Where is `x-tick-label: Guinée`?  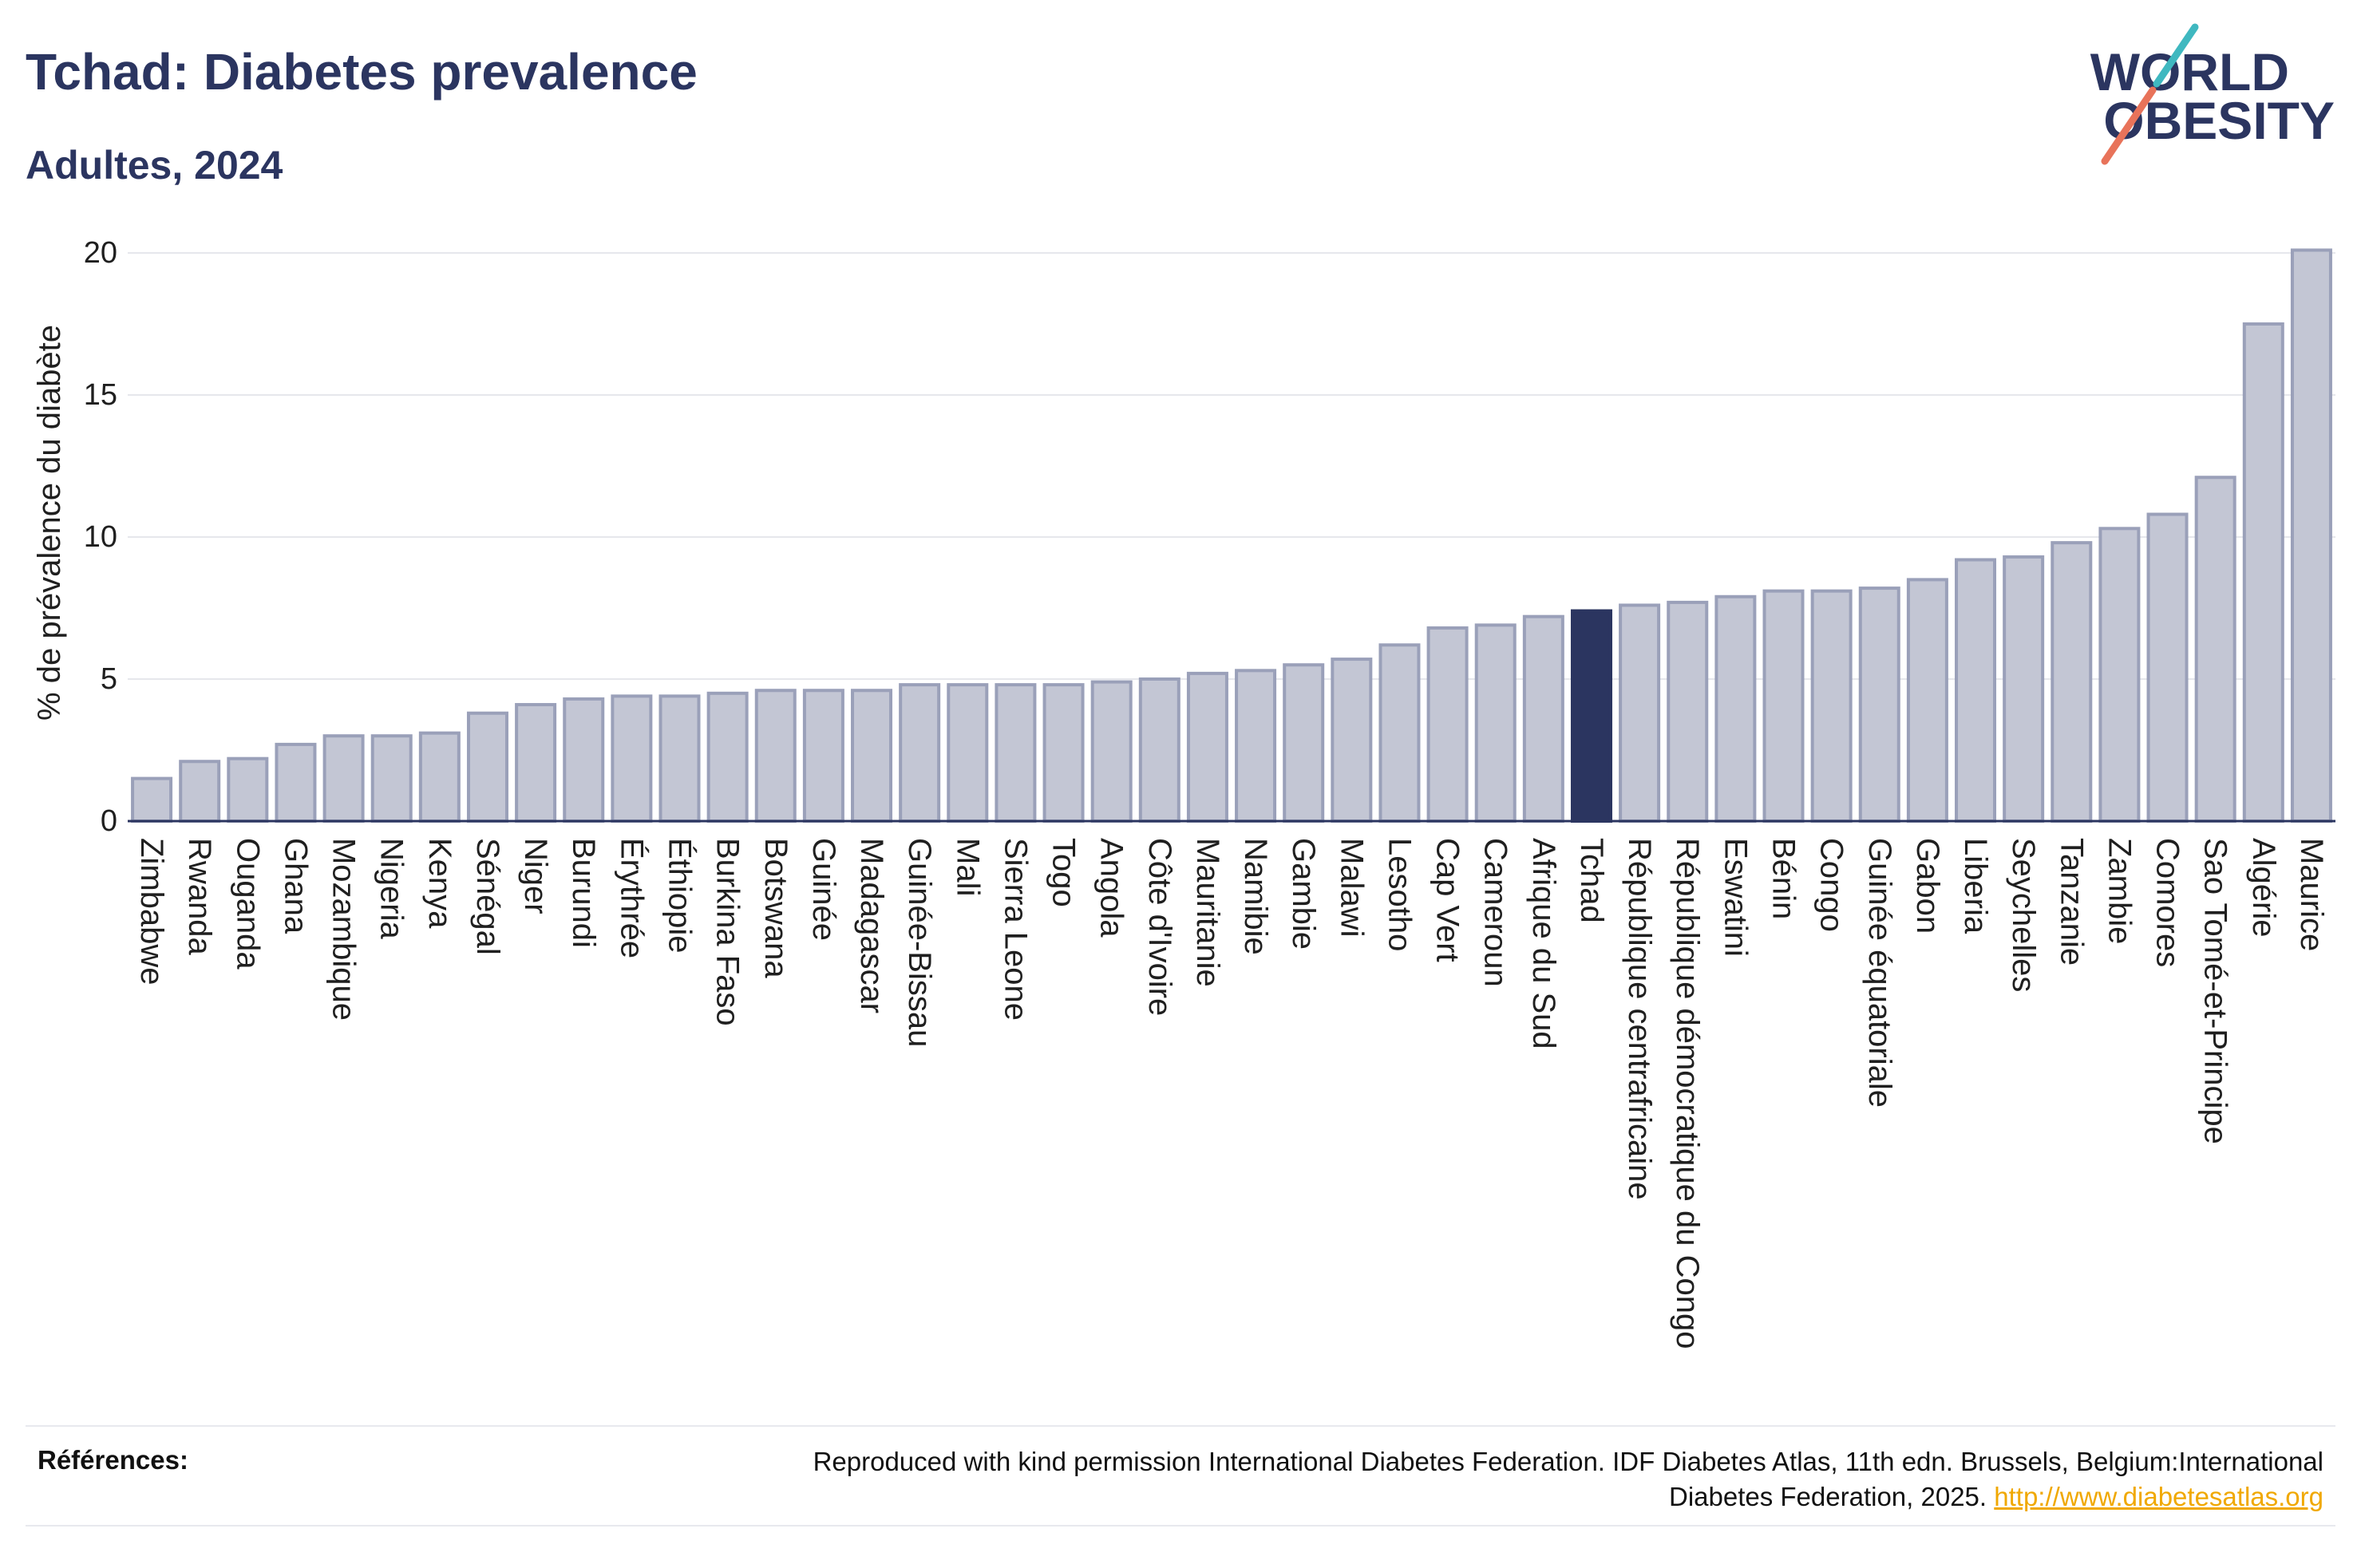
x-tick-label: Guinée is located at coordinates (823, 889).